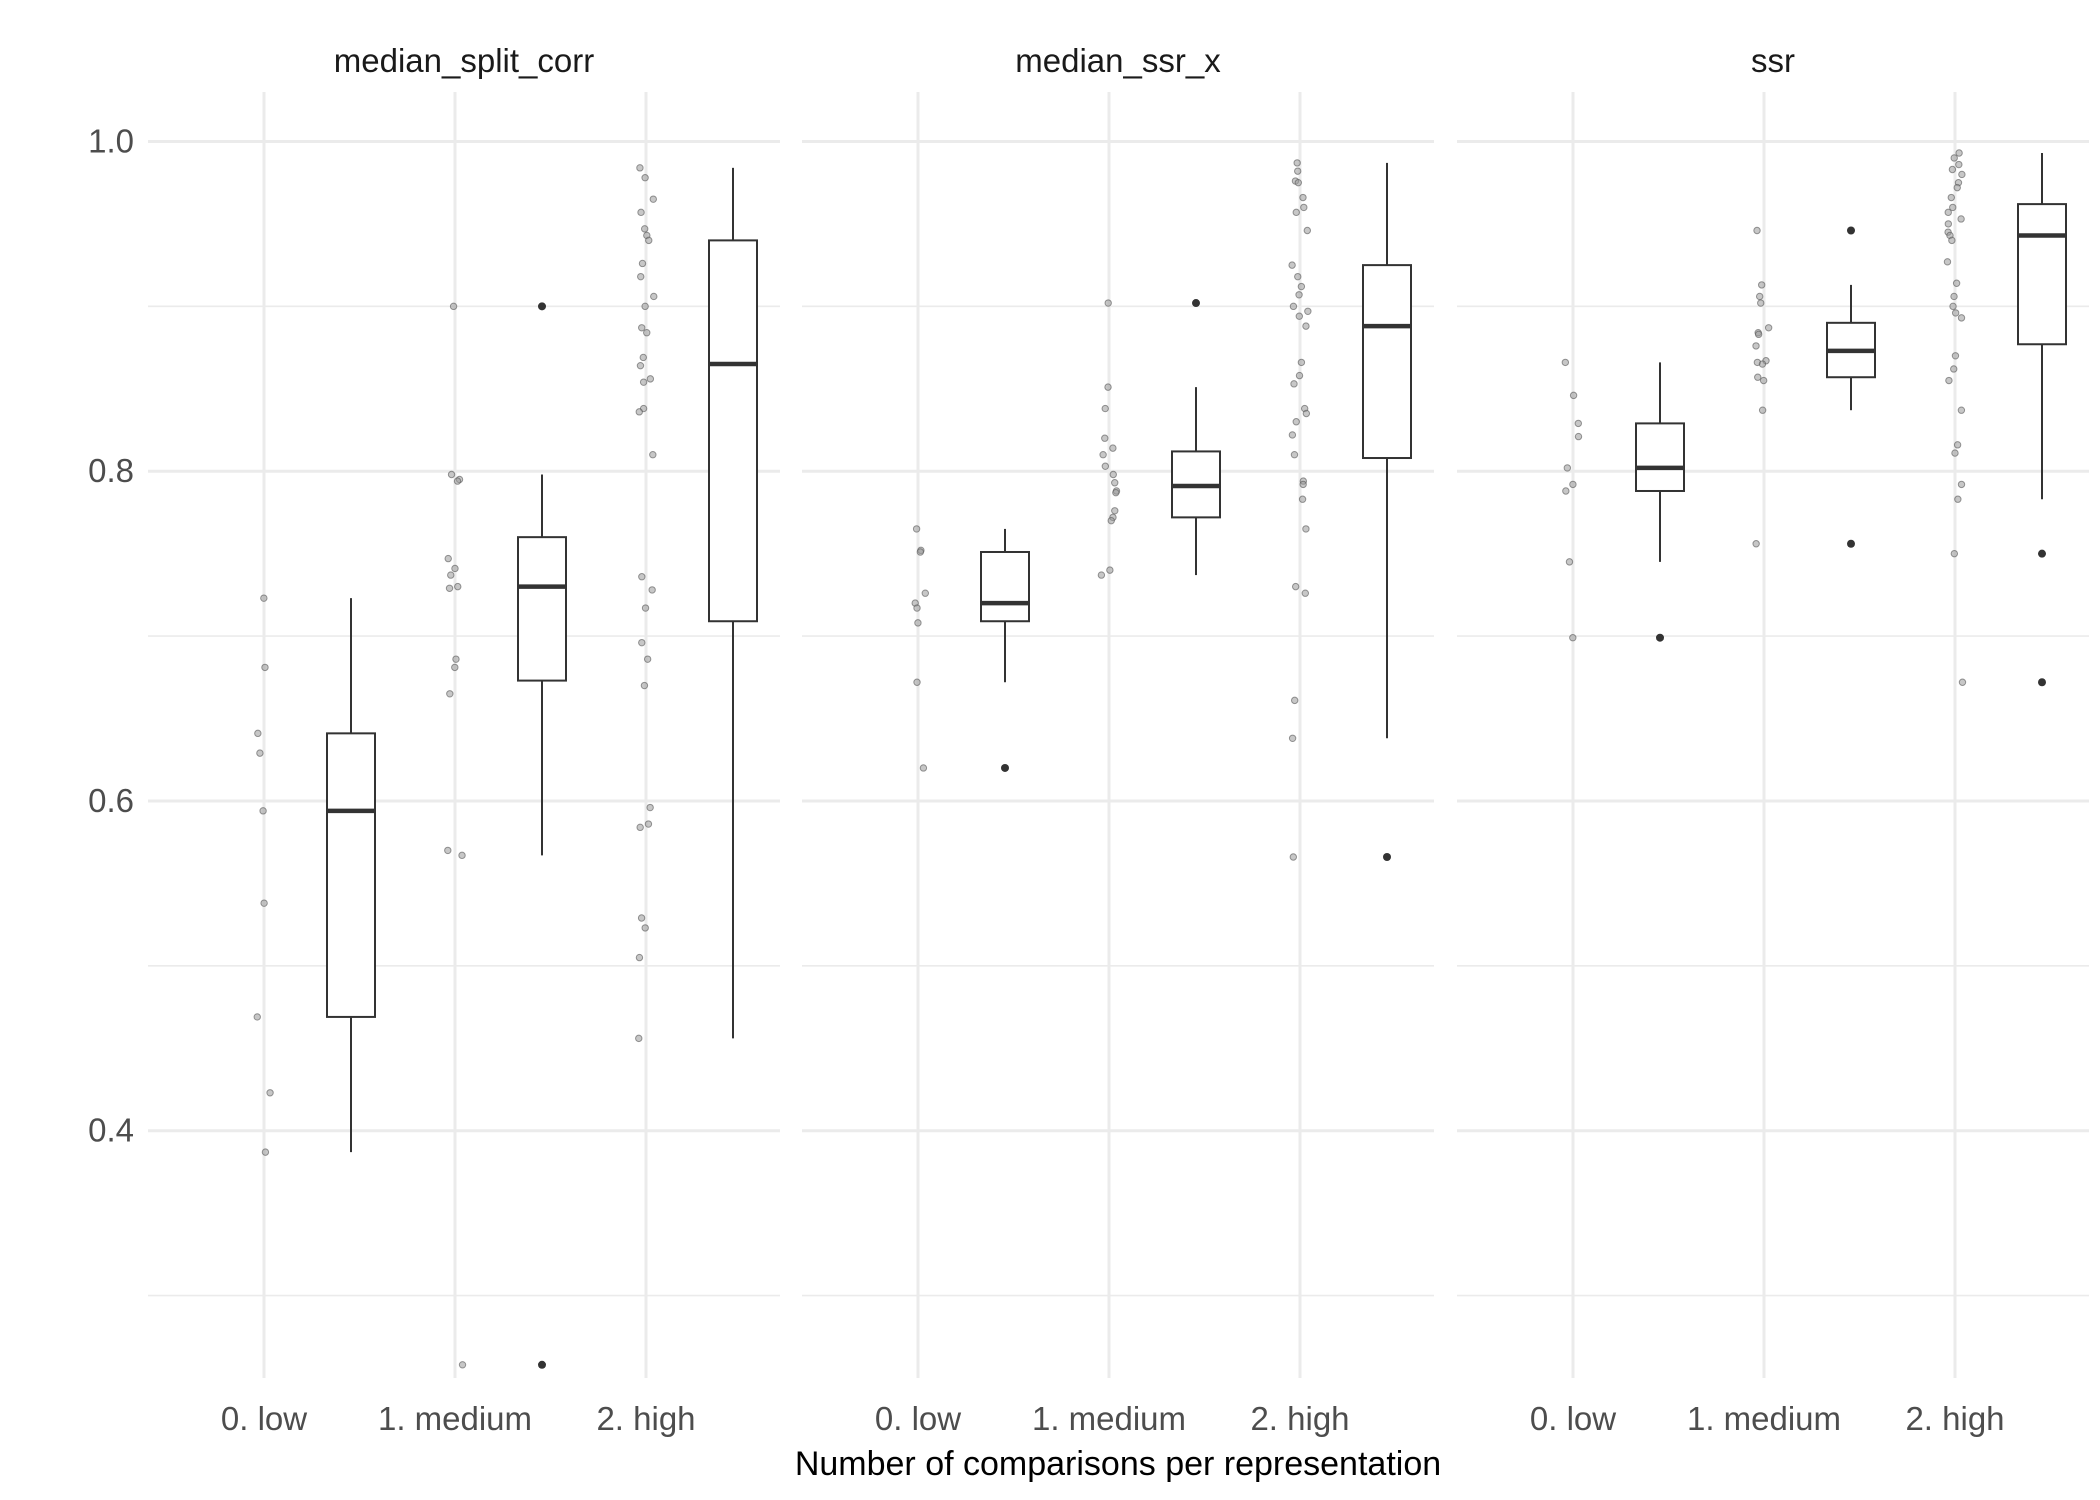 The image size is (2100, 1500). What do you see at coordinates (111, 800) in the screenshot?
I see `y-tick-label: 0.6` at bounding box center [111, 800].